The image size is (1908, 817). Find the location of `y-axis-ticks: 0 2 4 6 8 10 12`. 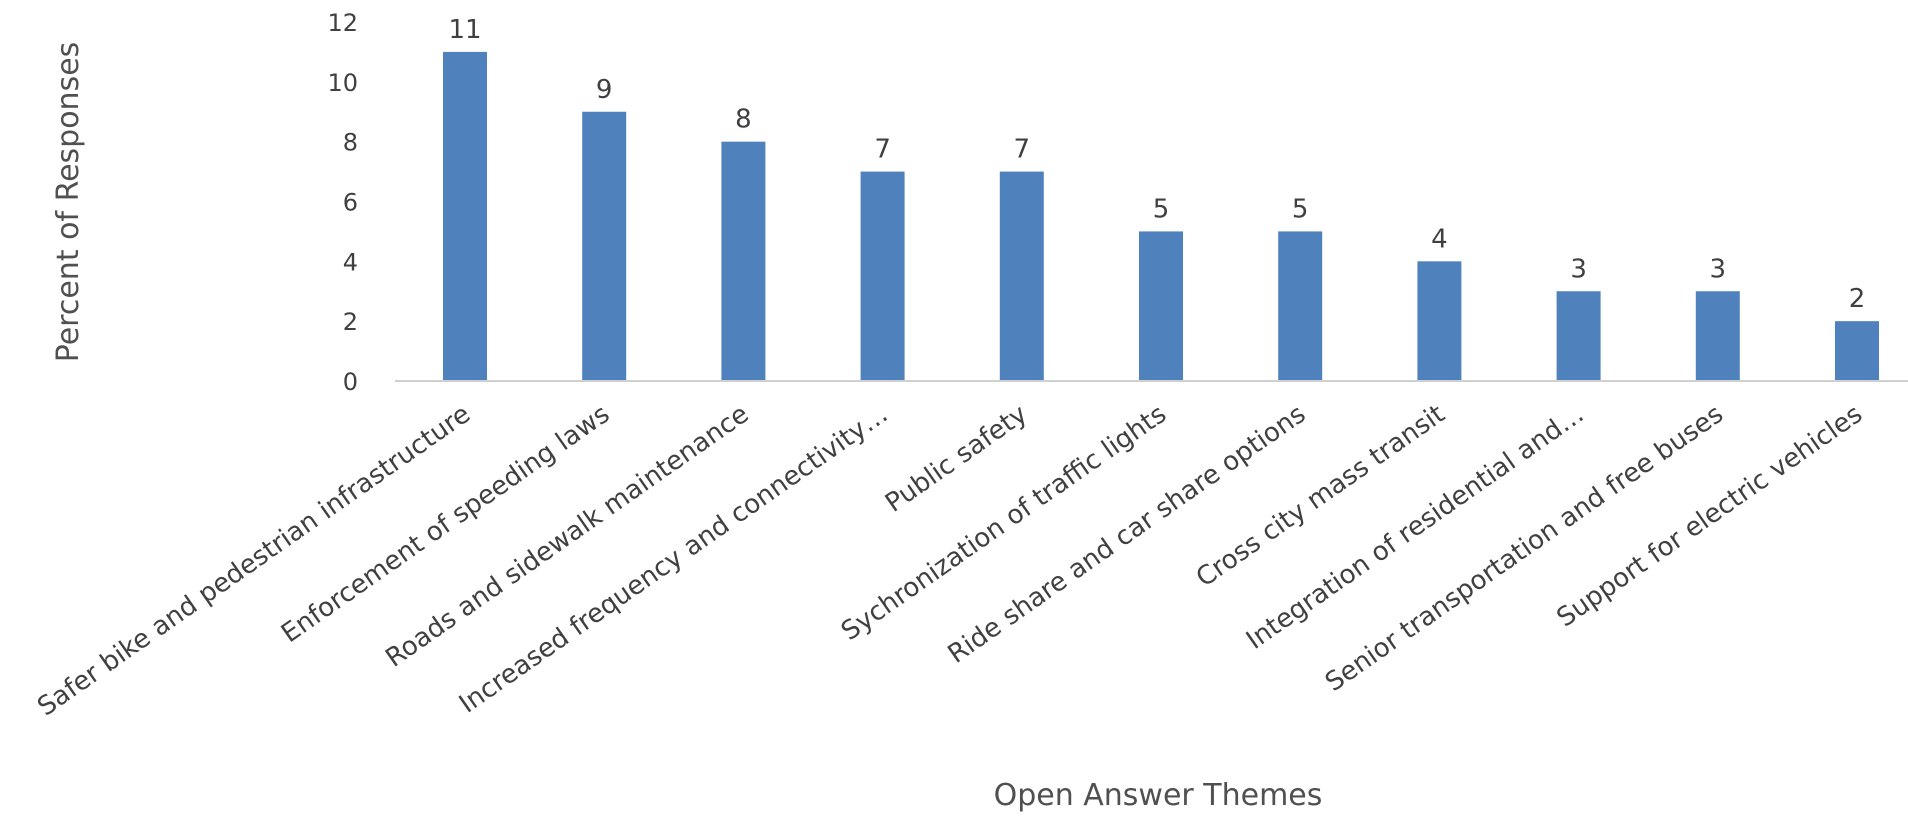

y-axis-ticks: 0 2 4 6 8 10 12 is located at coordinates (342, 202).